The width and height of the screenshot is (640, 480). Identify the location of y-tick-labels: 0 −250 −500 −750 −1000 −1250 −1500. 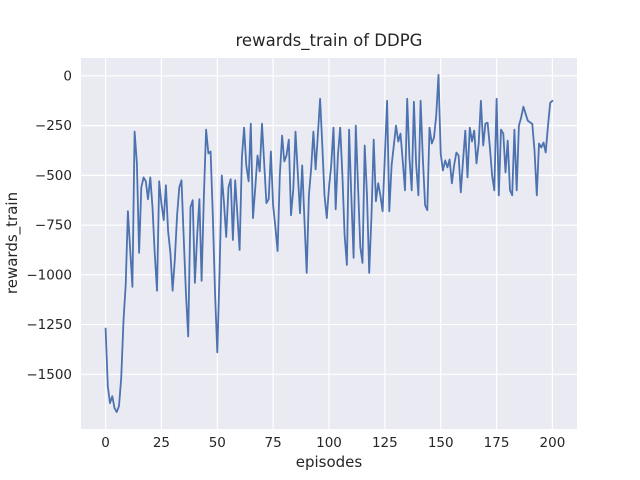
(49, 225).